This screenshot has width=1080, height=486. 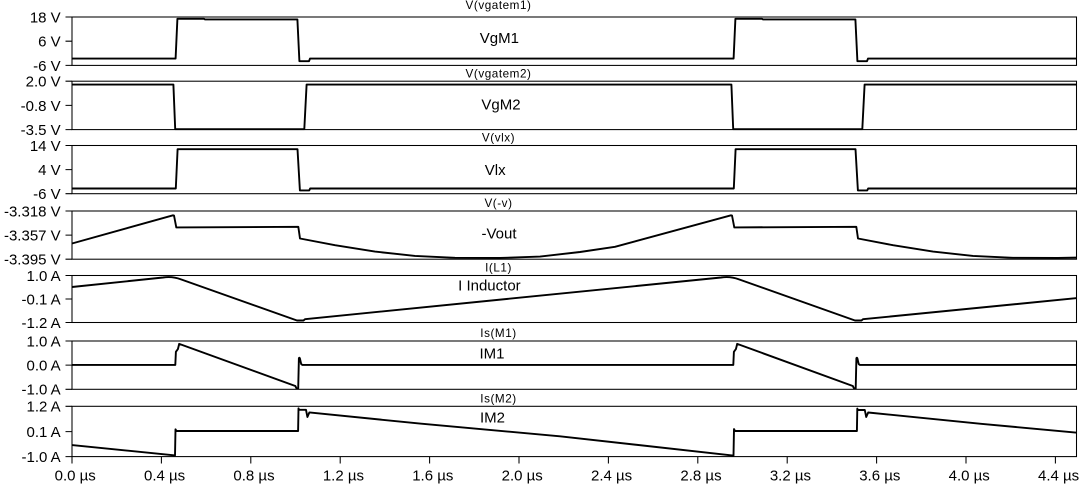 What do you see at coordinates (491, 354) in the screenshot?
I see `svg-text: IM1` at bounding box center [491, 354].